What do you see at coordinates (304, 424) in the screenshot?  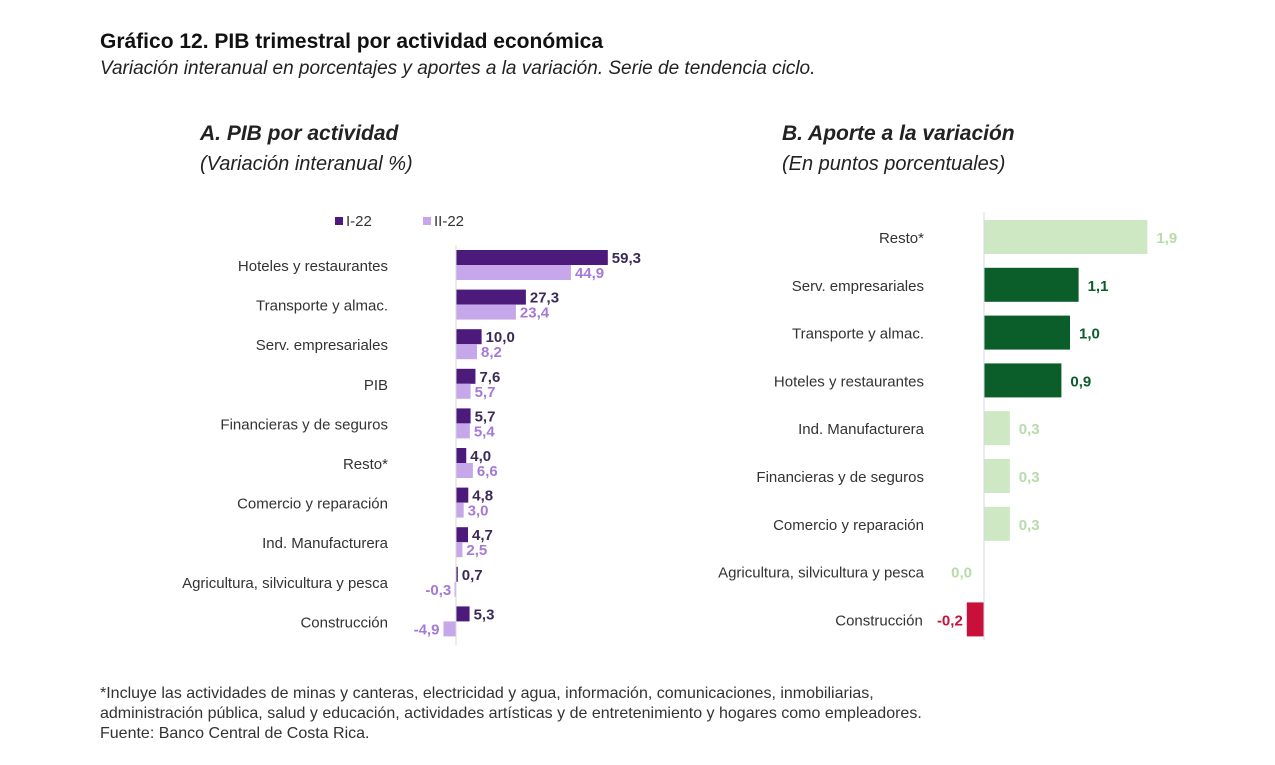 I see `chart-a-category-financieras-y-de-seguros: Financieras y de seguros` at bounding box center [304, 424].